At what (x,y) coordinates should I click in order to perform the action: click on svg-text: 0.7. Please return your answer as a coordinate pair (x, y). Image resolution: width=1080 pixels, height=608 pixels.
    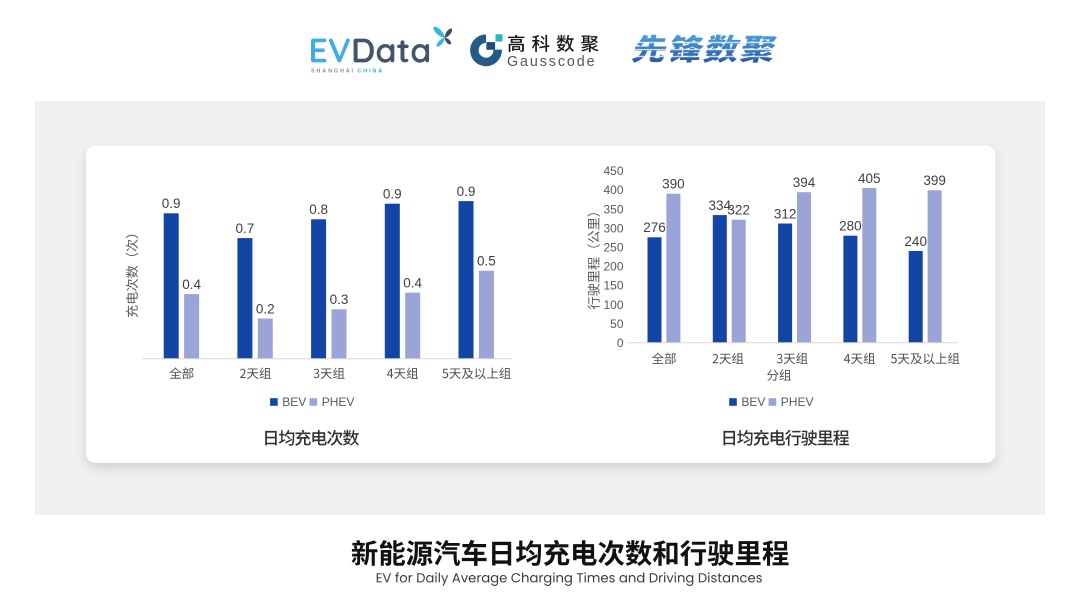
    Looking at the image, I should click on (245, 228).